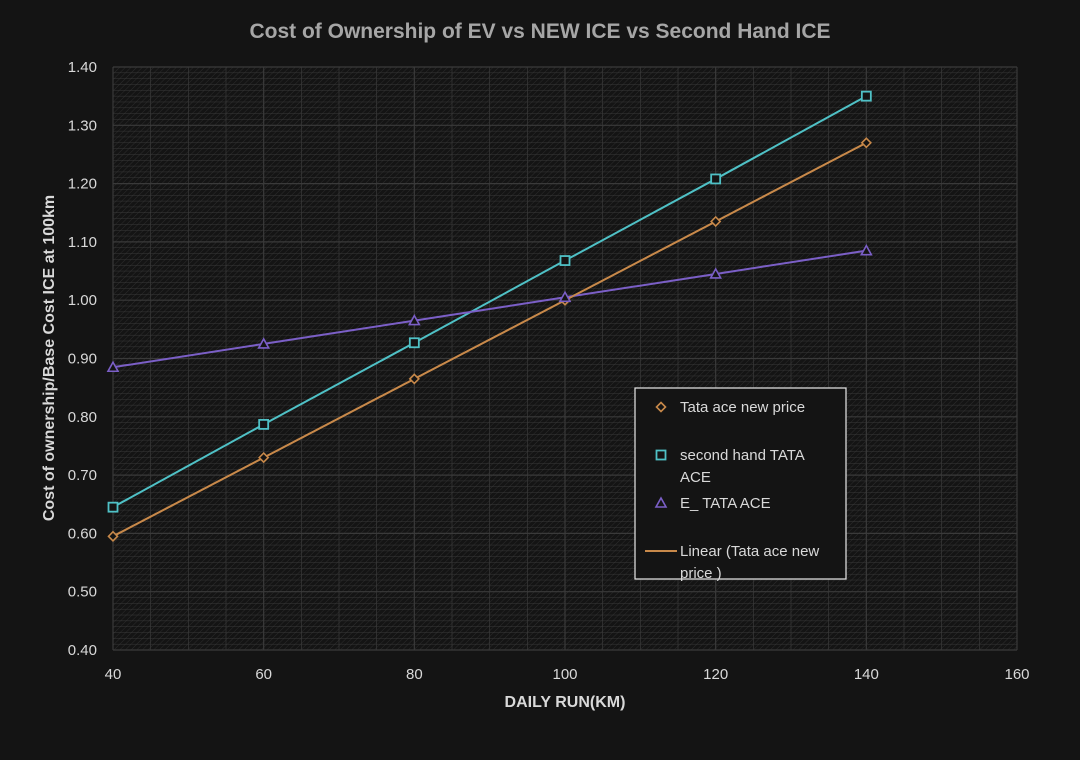 This screenshot has width=1080, height=760. I want to click on y-tick-label: 1.30, so click(82, 125).